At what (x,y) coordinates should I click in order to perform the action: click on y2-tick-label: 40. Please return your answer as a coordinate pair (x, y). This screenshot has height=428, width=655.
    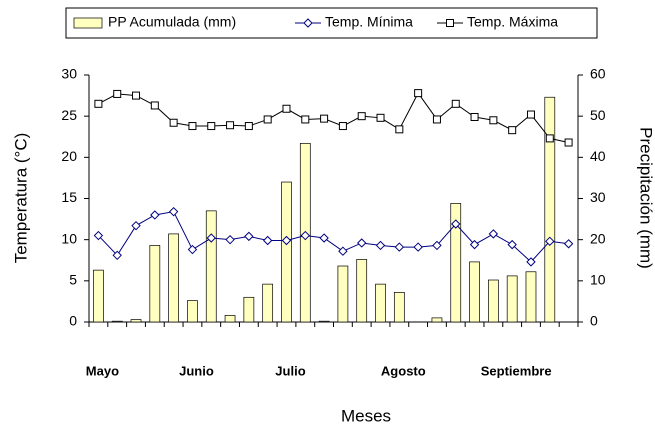
    Looking at the image, I should click on (598, 156).